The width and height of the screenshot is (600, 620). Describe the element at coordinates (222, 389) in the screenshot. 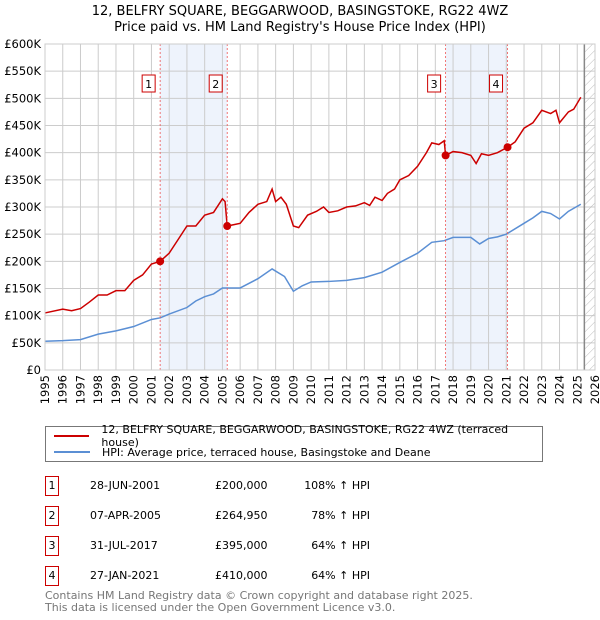

I see `x-tick-label: 2005` at that location.